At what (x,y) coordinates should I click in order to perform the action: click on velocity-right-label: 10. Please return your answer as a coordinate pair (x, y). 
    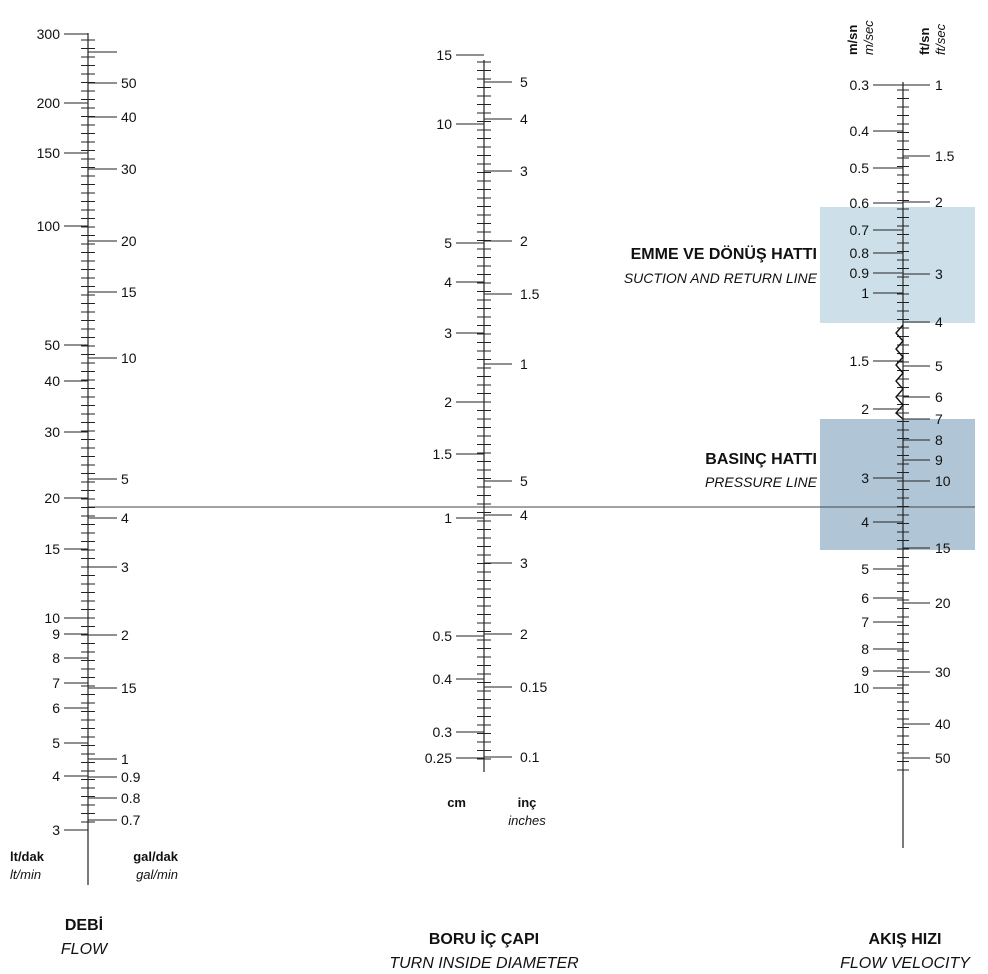
    Looking at the image, I should click on (943, 481).